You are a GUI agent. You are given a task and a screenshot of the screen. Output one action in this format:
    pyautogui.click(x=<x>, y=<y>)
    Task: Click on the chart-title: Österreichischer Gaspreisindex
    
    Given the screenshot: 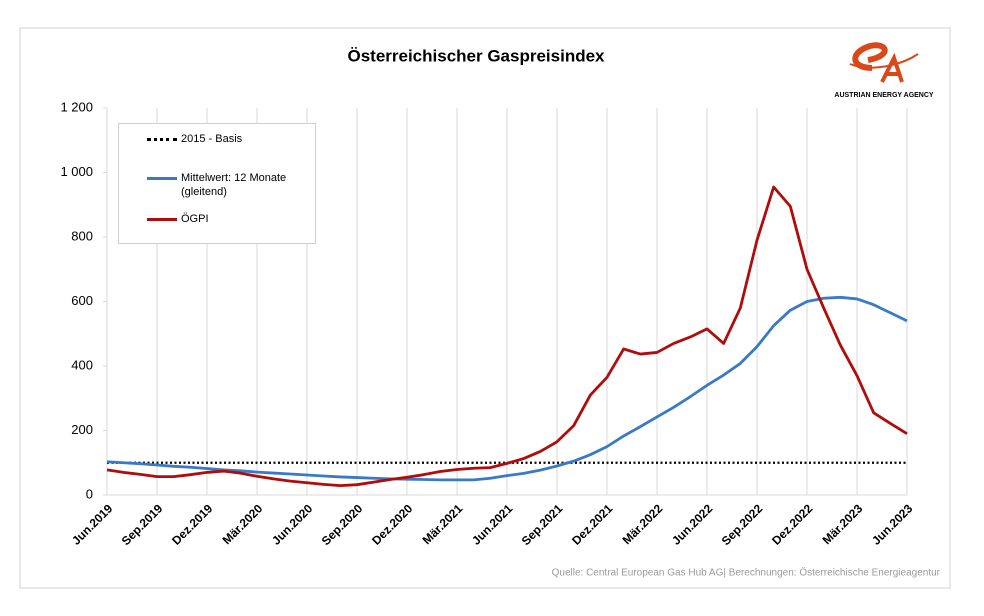 What is the action you would take?
    pyautogui.click(x=476, y=55)
    